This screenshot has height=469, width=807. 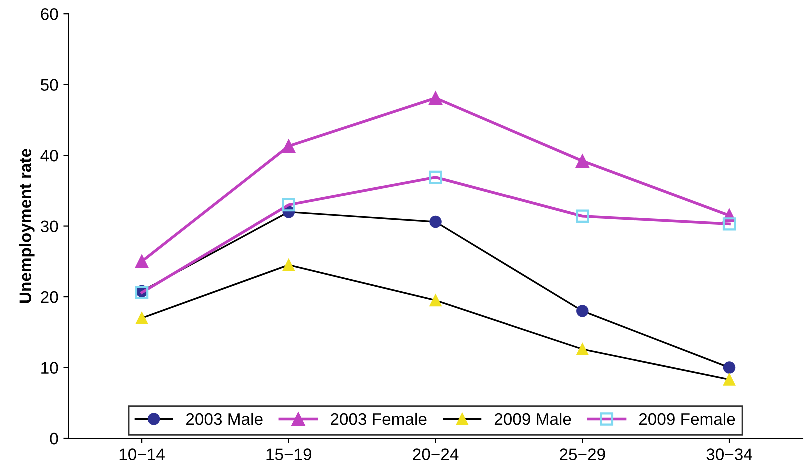 I want to click on legend-label: 2003 Female, so click(x=379, y=419).